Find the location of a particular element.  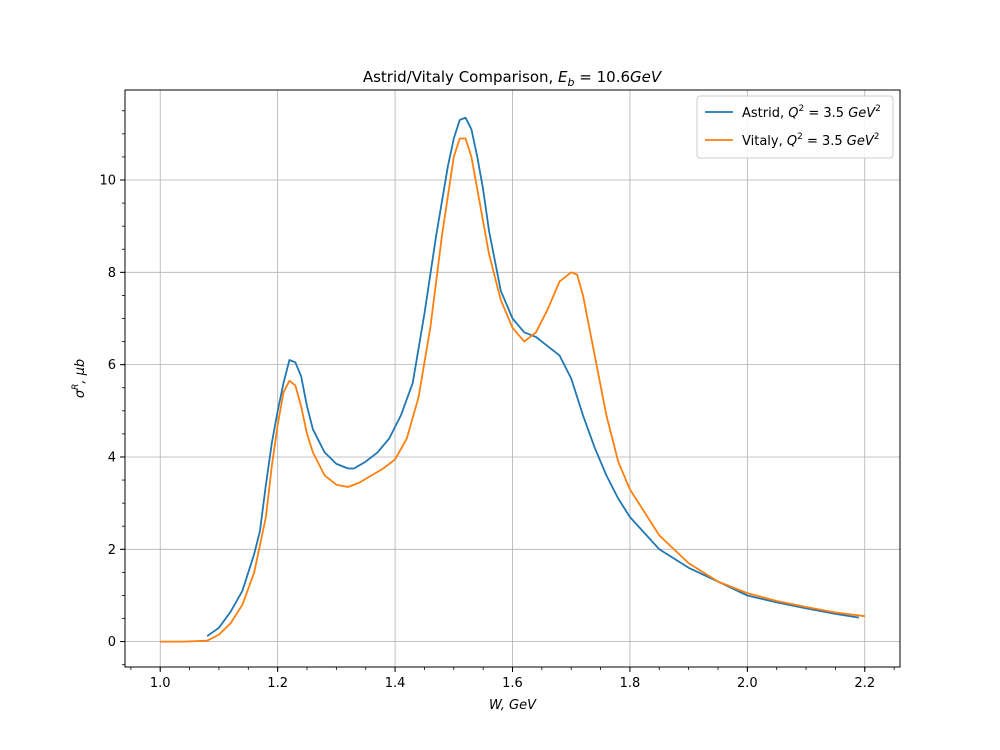

y-tick-label-3: 6 is located at coordinates (112, 365).